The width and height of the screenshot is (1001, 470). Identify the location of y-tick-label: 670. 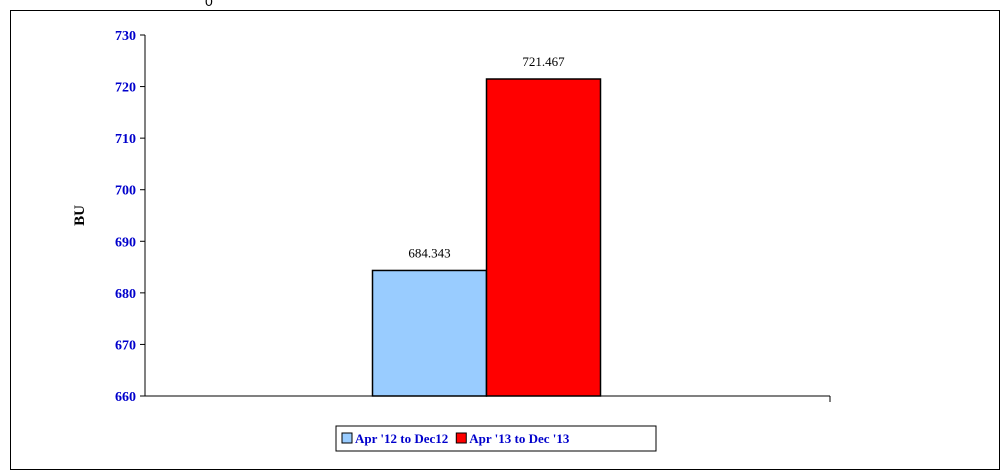
(125, 345).